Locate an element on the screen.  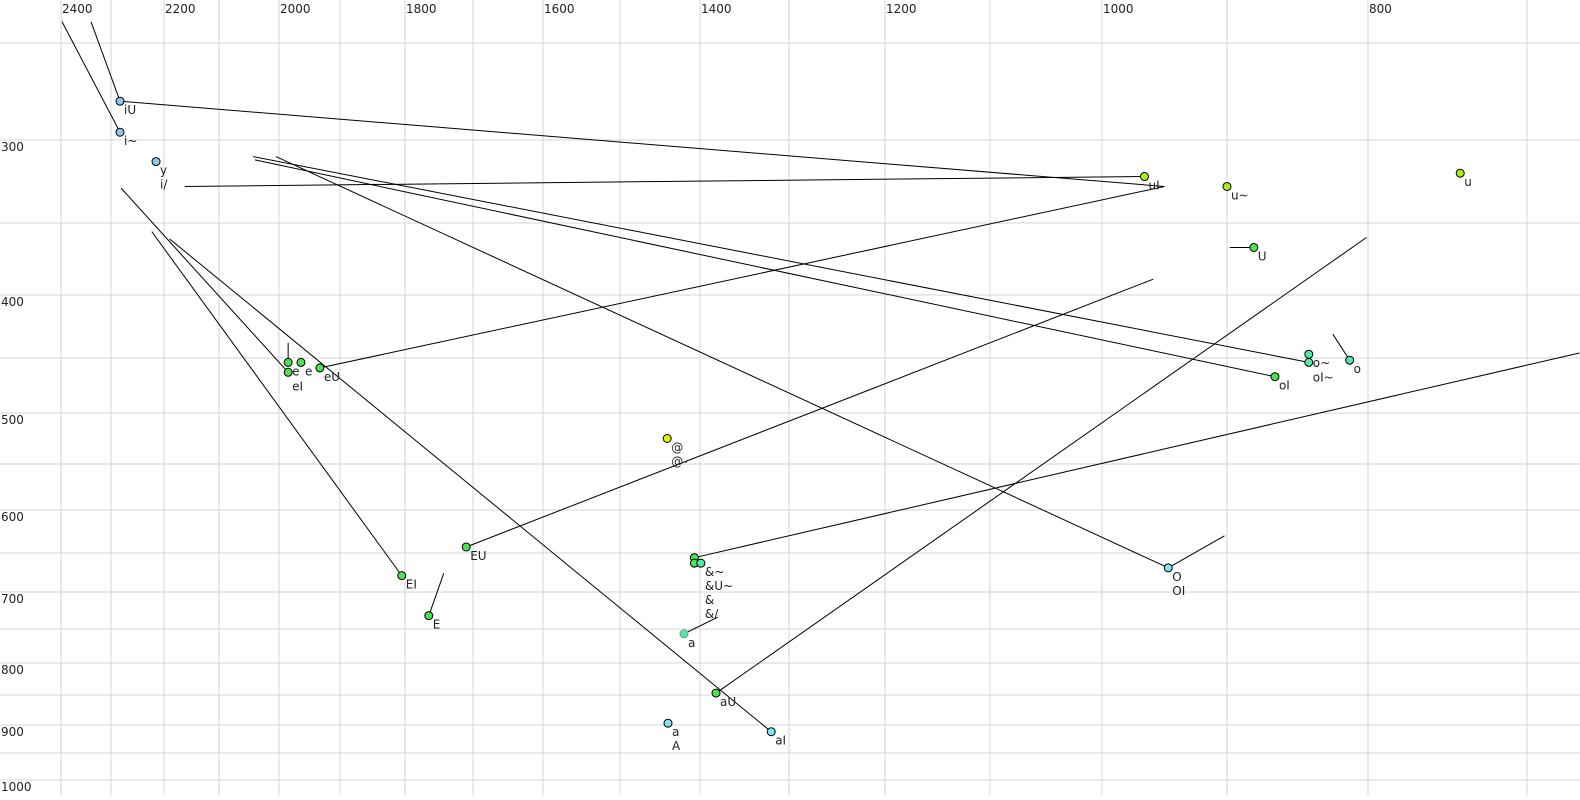
vowel-point: aI is located at coordinates (776, 737).